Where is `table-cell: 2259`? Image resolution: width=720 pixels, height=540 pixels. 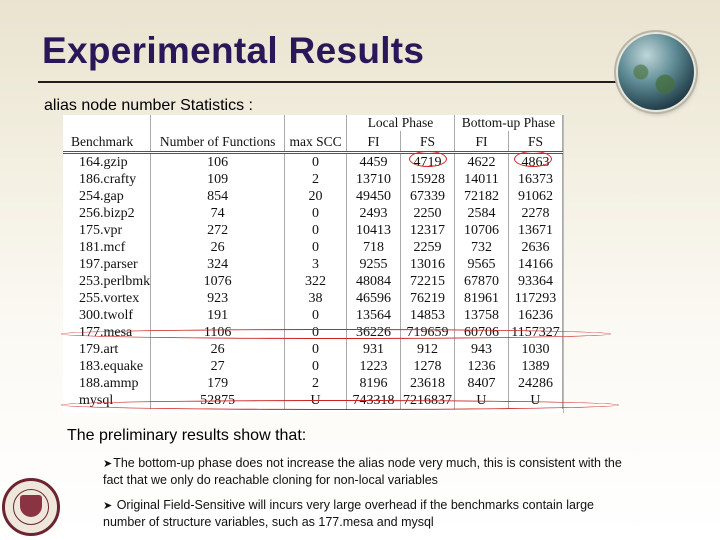
table-cell: 2259 is located at coordinates (427, 247).